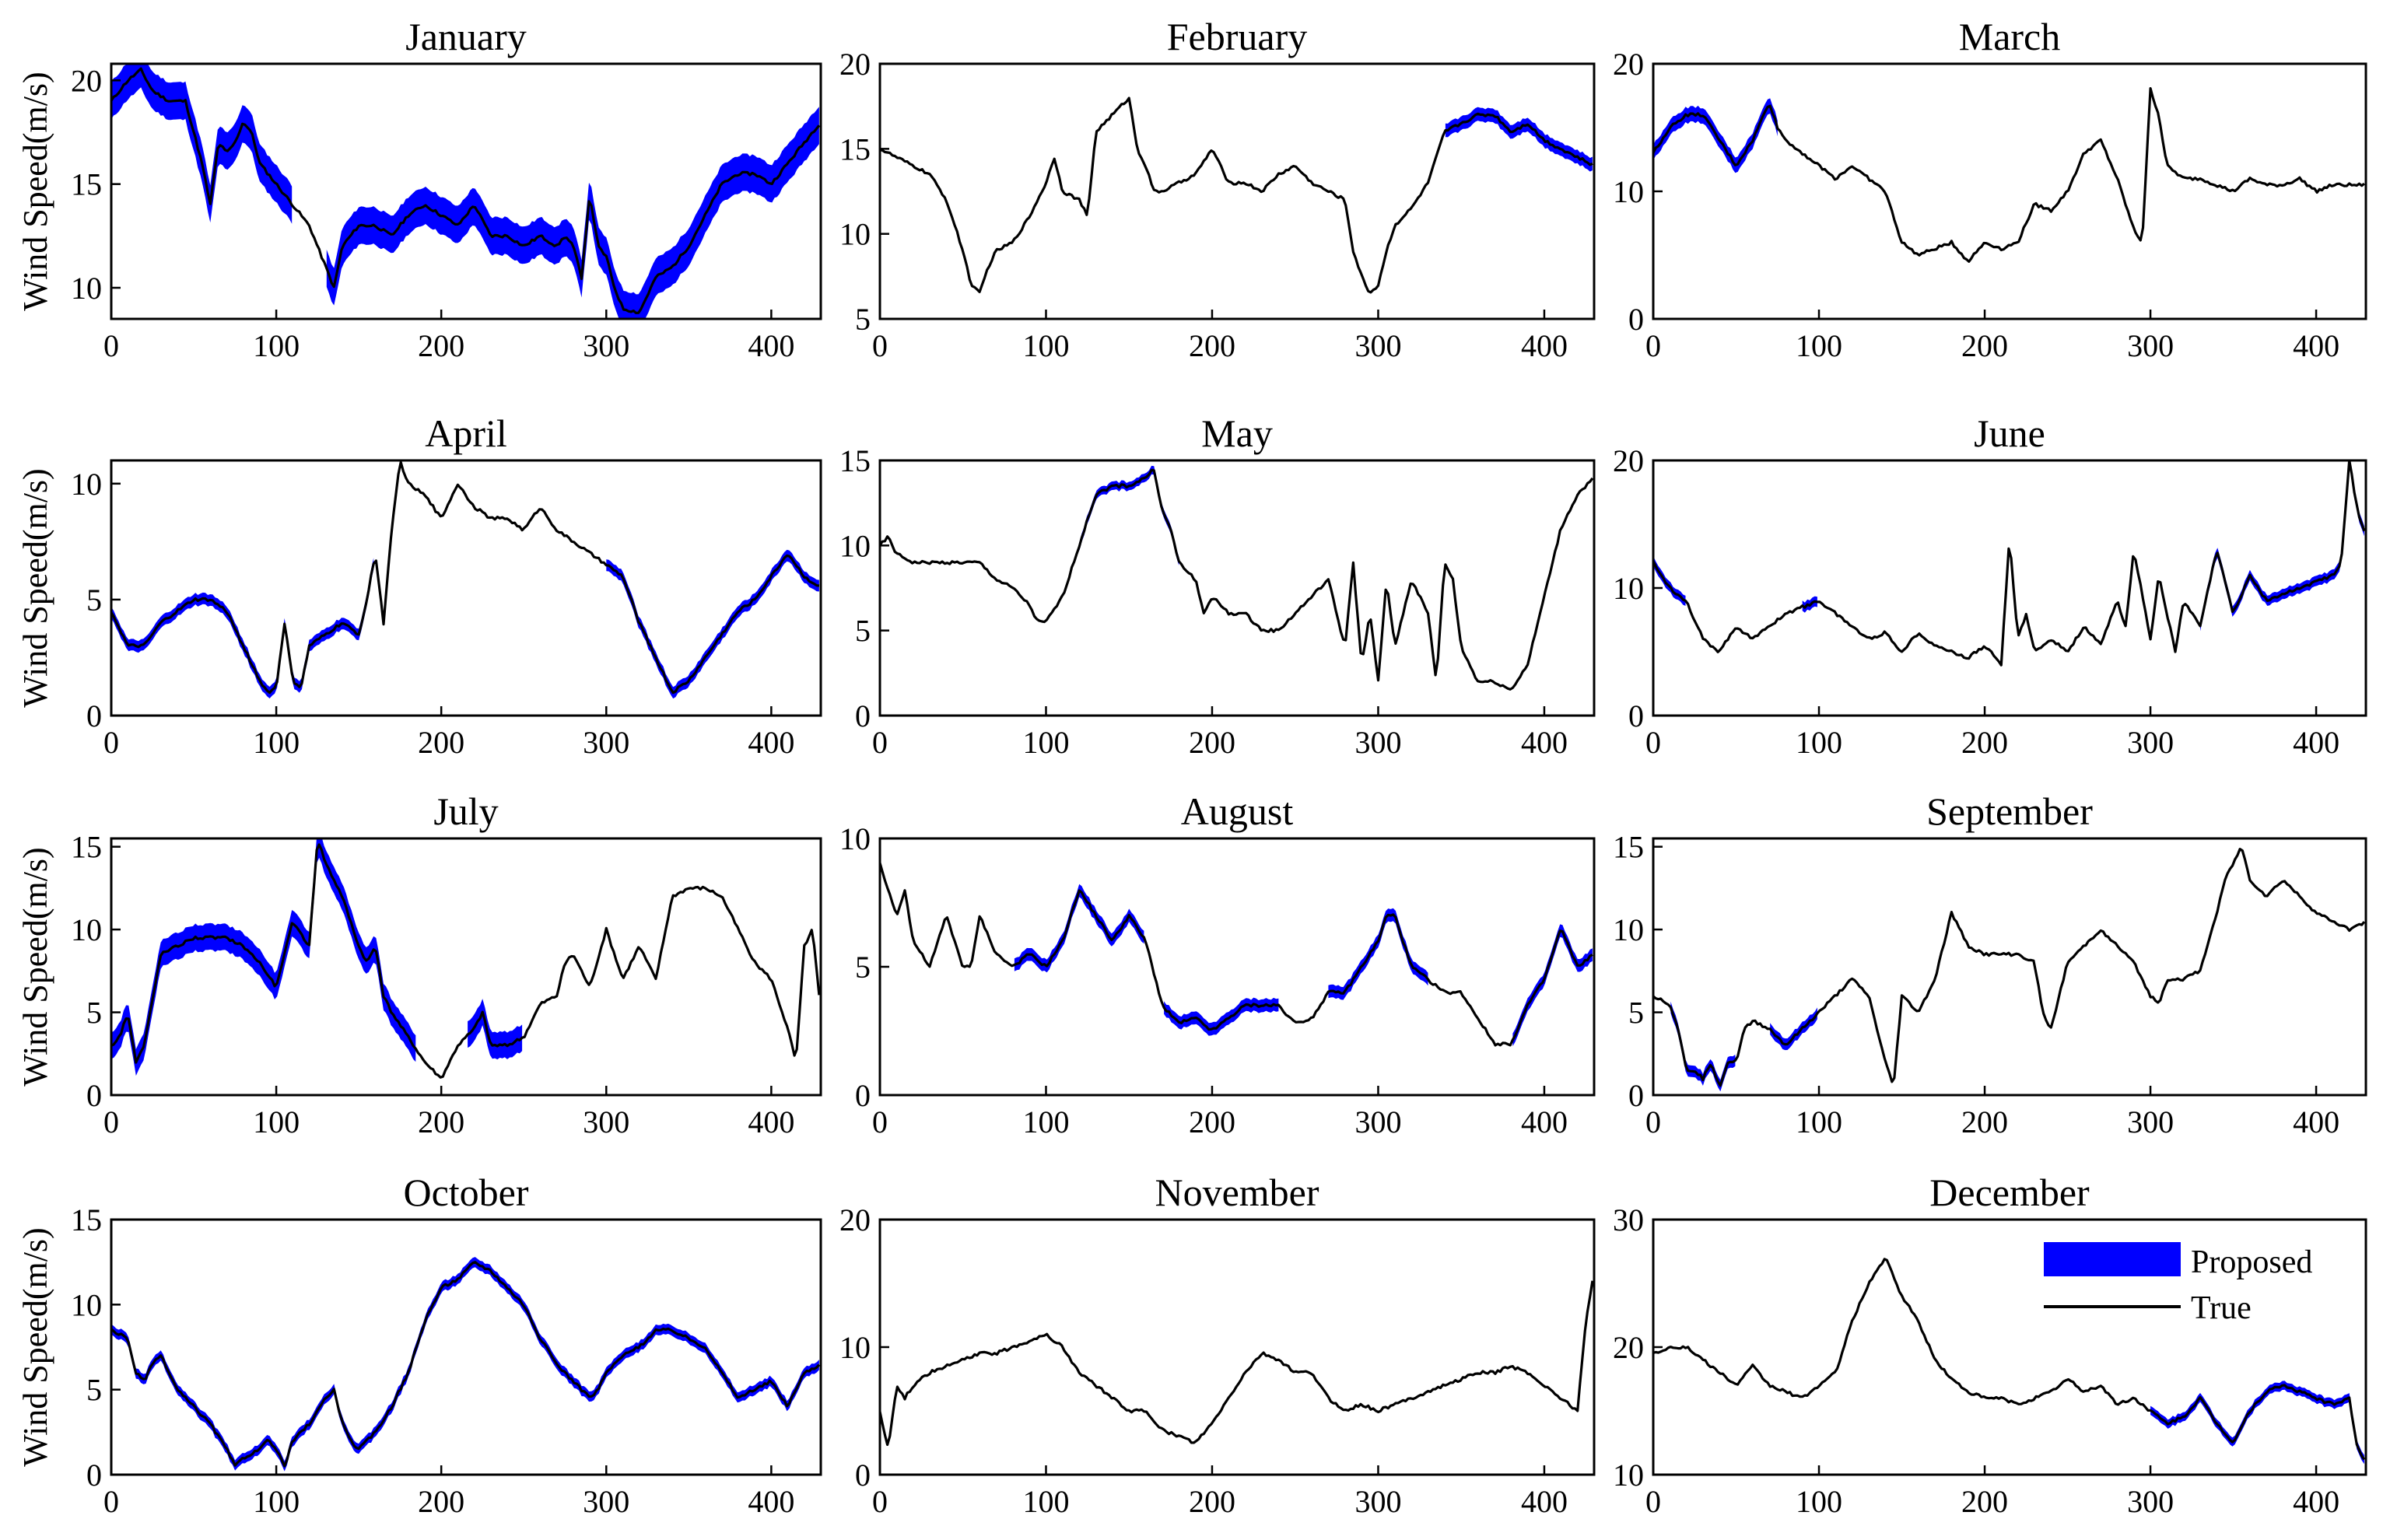 This screenshot has width=2390, height=1540. I want to click on panel-april: 0 100 200 300 400 0 5 10 April Wind Speed(m/s), so click(419, 585).